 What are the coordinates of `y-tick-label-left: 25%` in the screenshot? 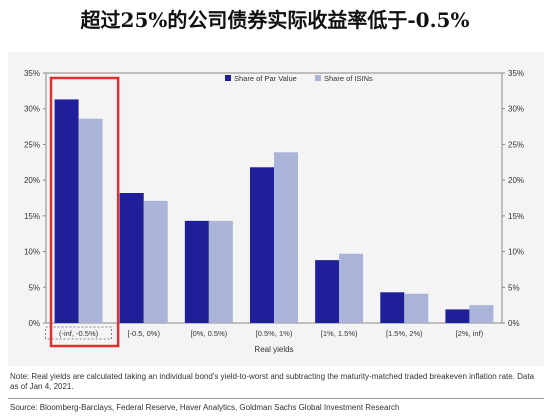 It's located at (32, 144).